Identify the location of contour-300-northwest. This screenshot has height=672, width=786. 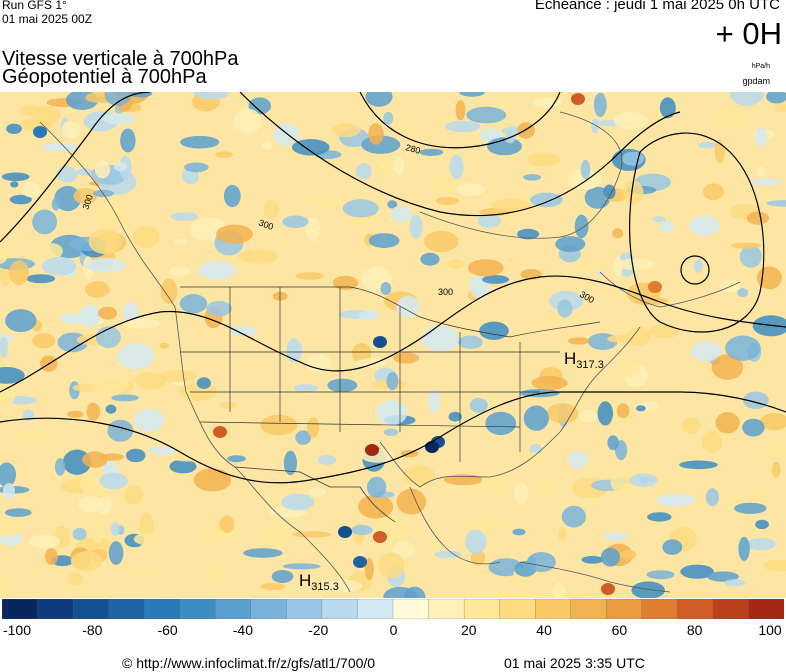
(75, 167).